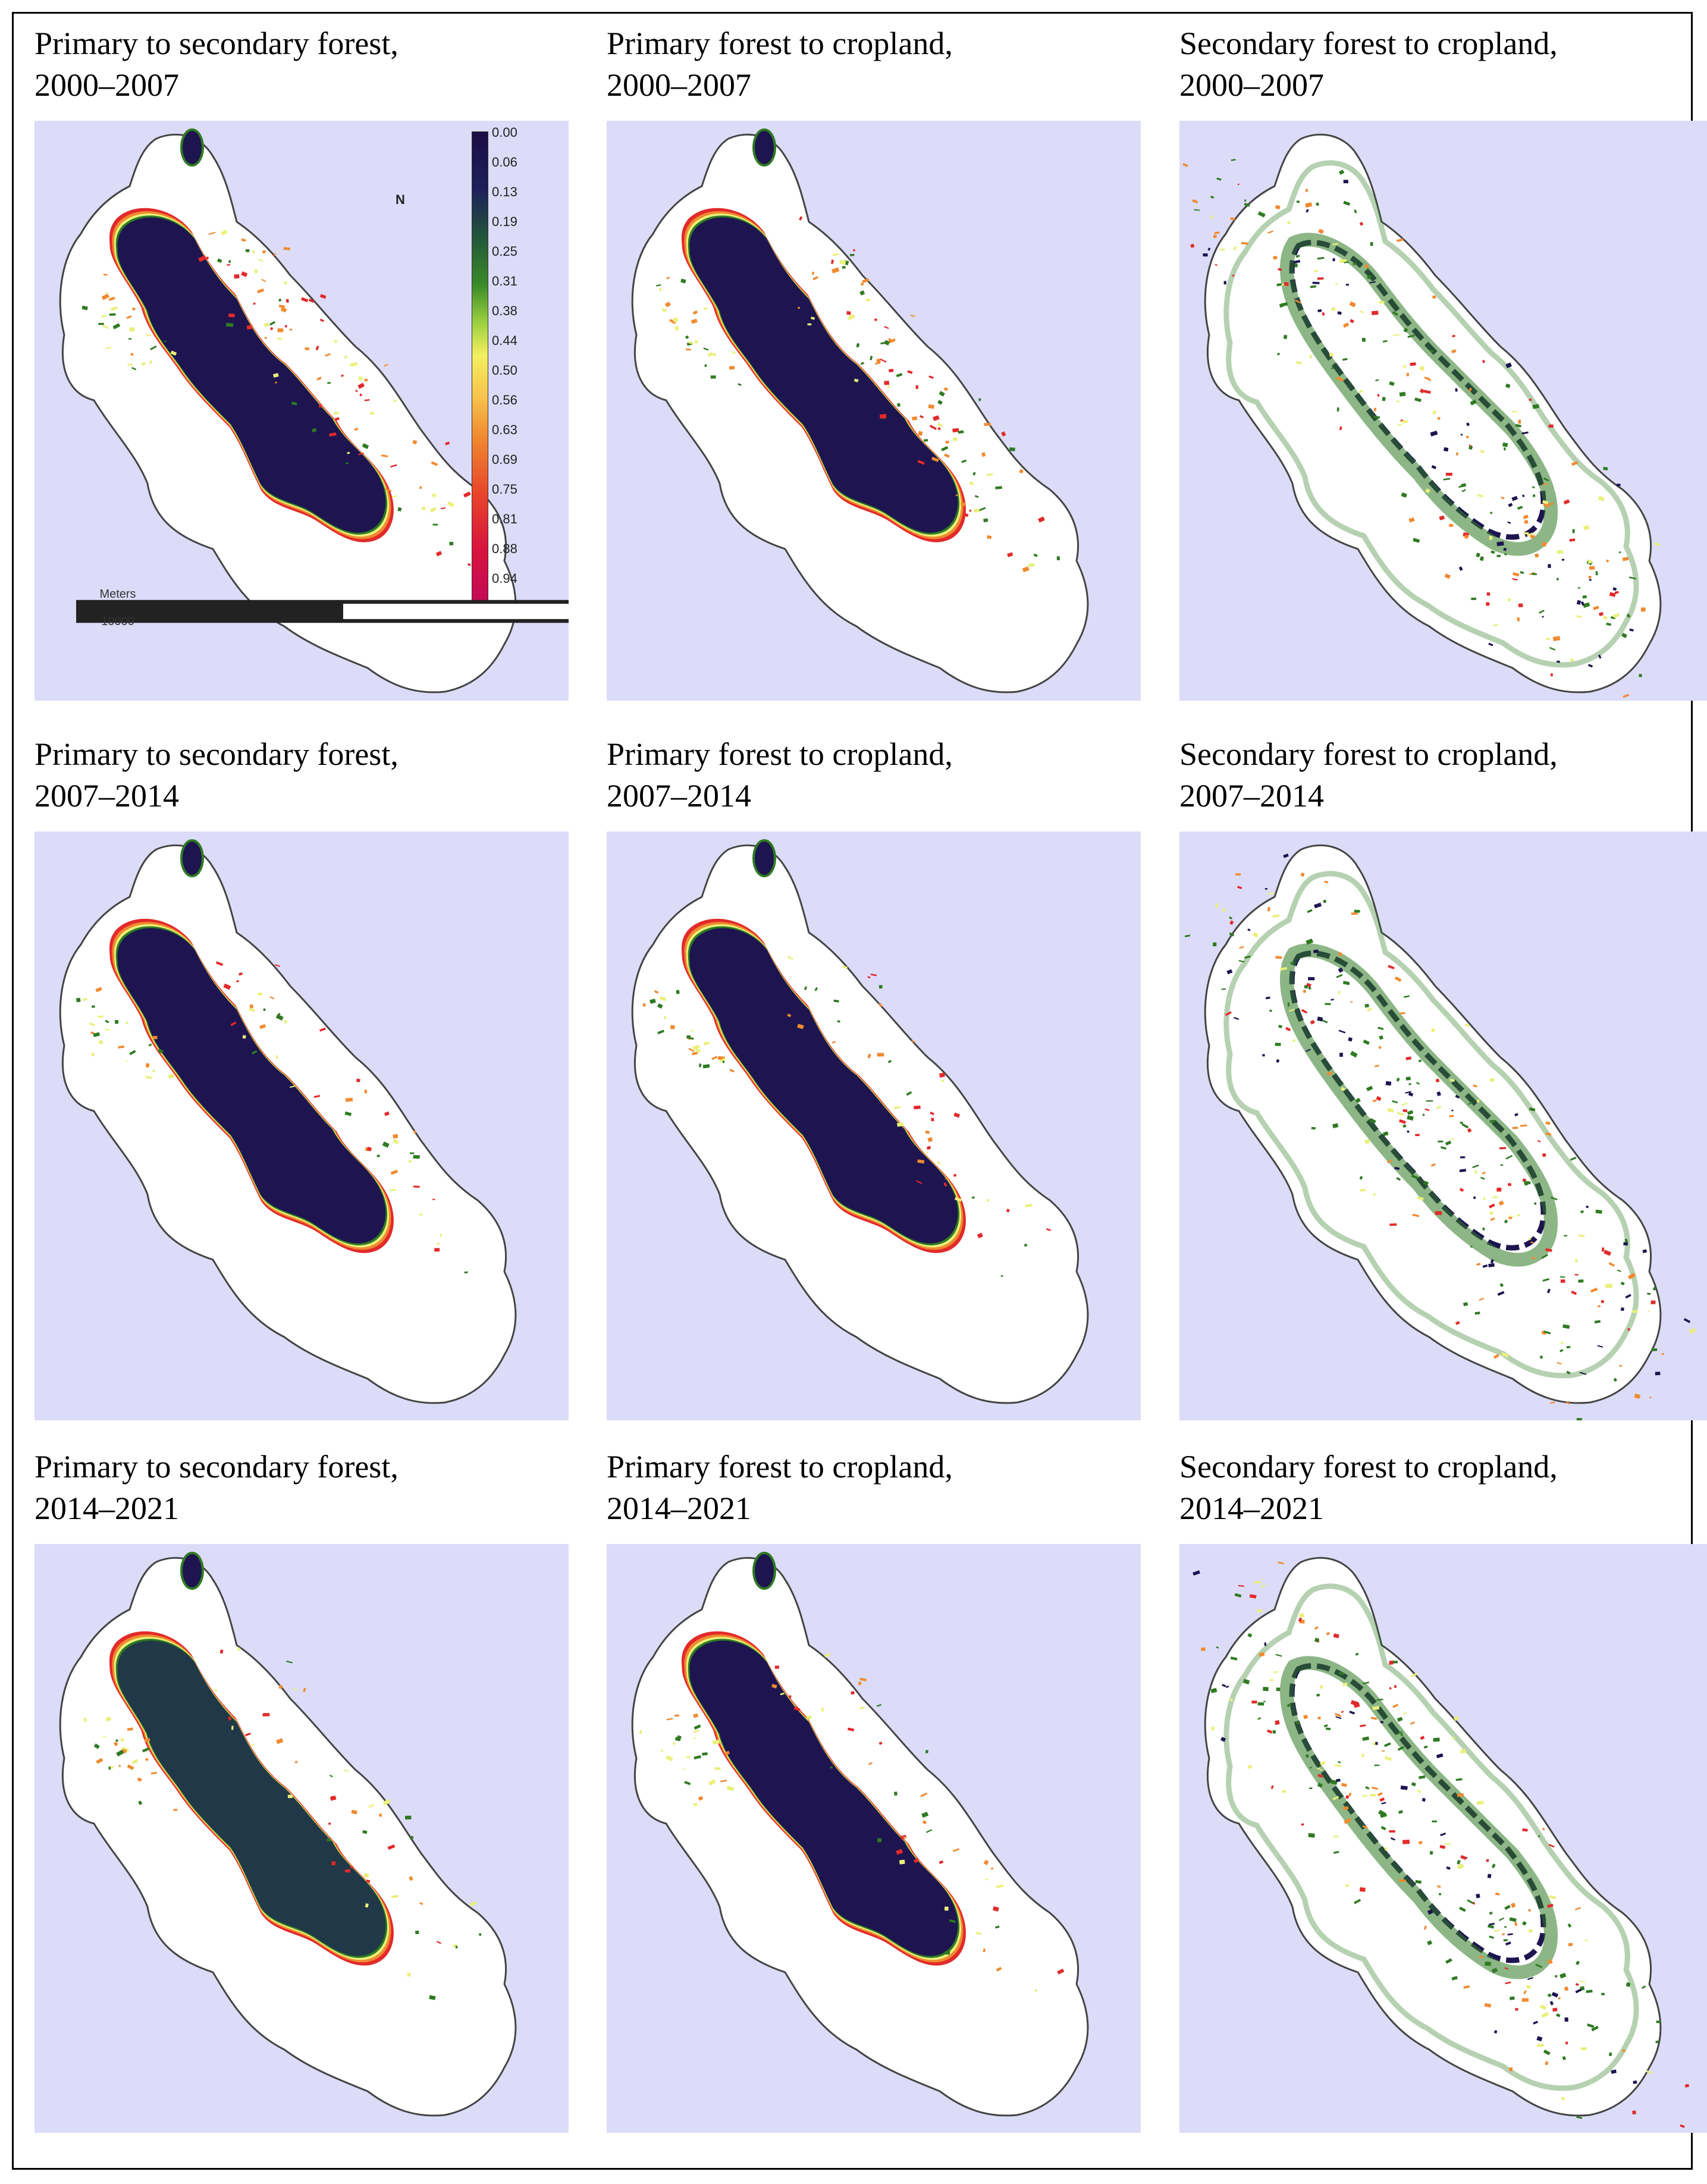 This screenshot has height=2184, width=1707. I want to click on map-panel-primary-secondary-2: Primary to secondary forest, 2007–2014, so click(301, 1076).